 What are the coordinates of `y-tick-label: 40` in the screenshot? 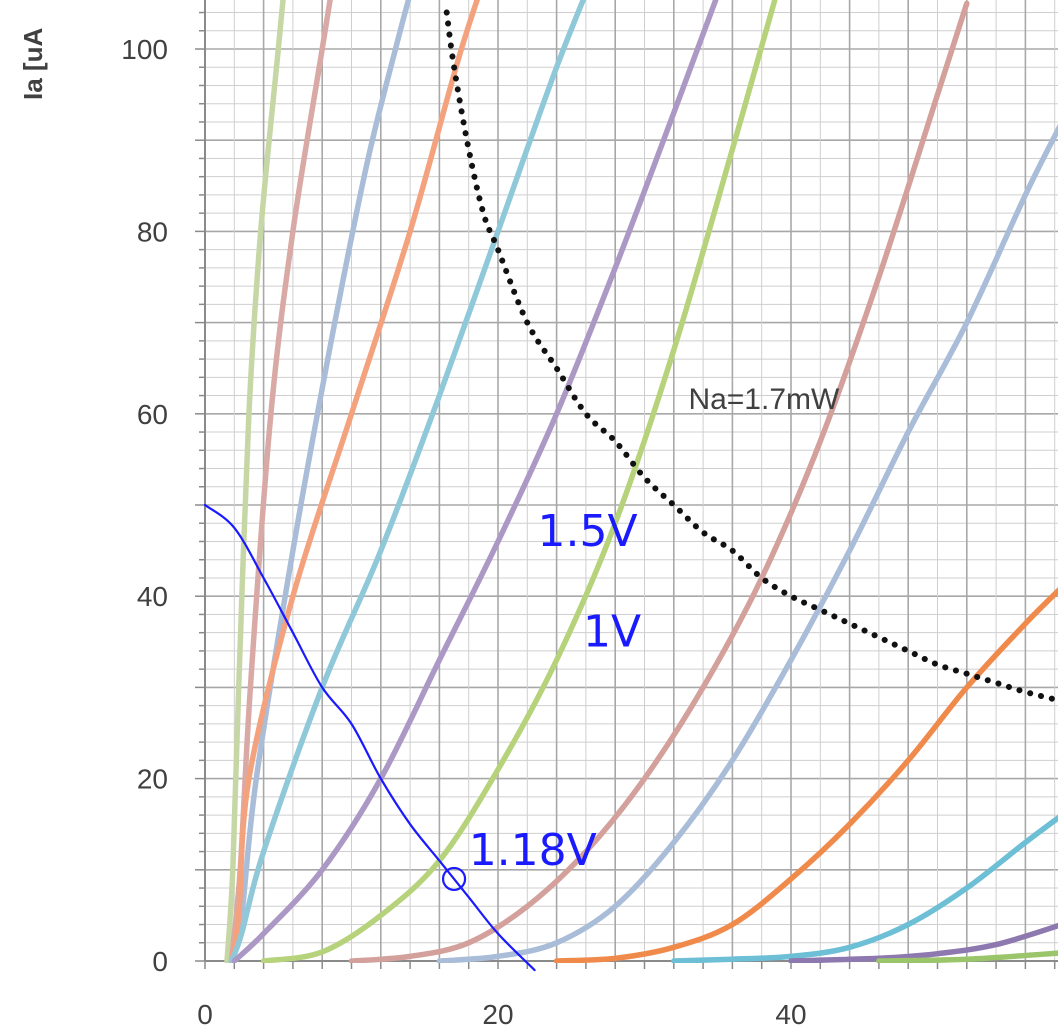 It's located at (152, 596).